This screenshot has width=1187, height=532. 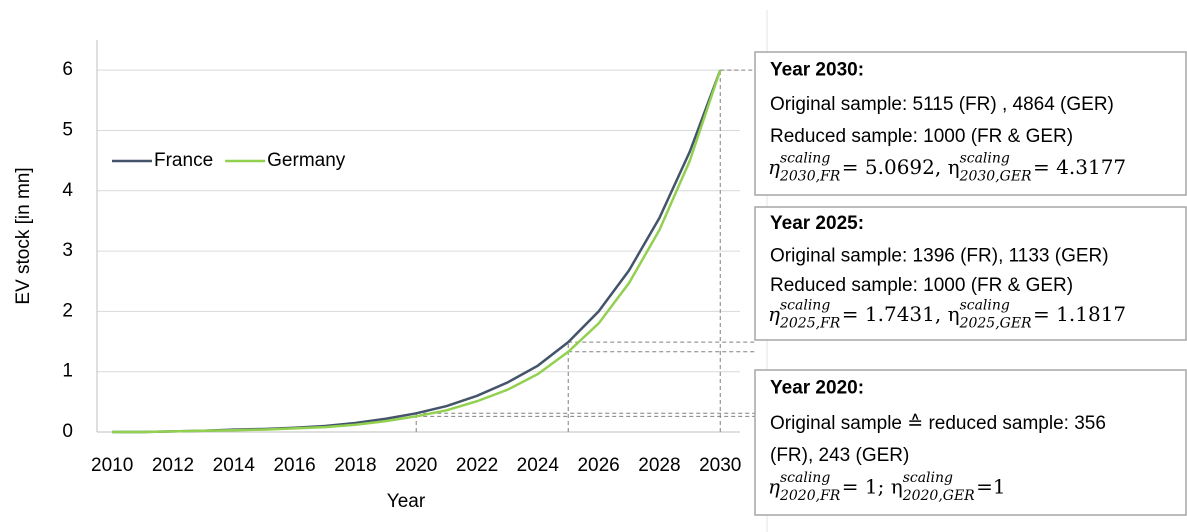 What do you see at coordinates (598, 465) in the screenshot?
I see `x-tick-label: 2026` at bounding box center [598, 465].